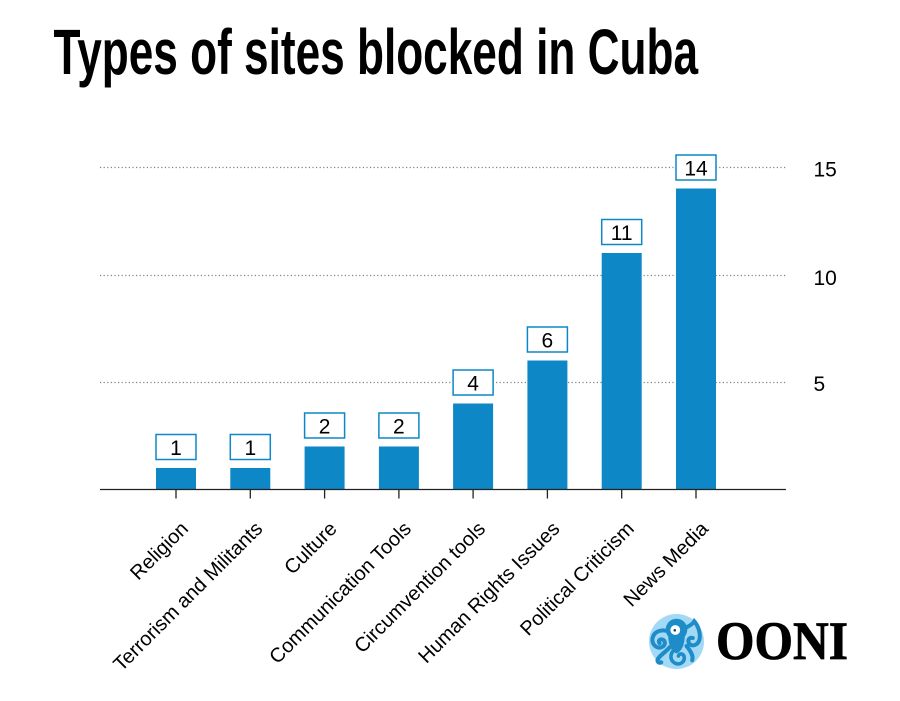 The width and height of the screenshot is (900, 701). What do you see at coordinates (782, 641) in the screenshot?
I see `svg-text: OONI` at bounding box center [782, 641].